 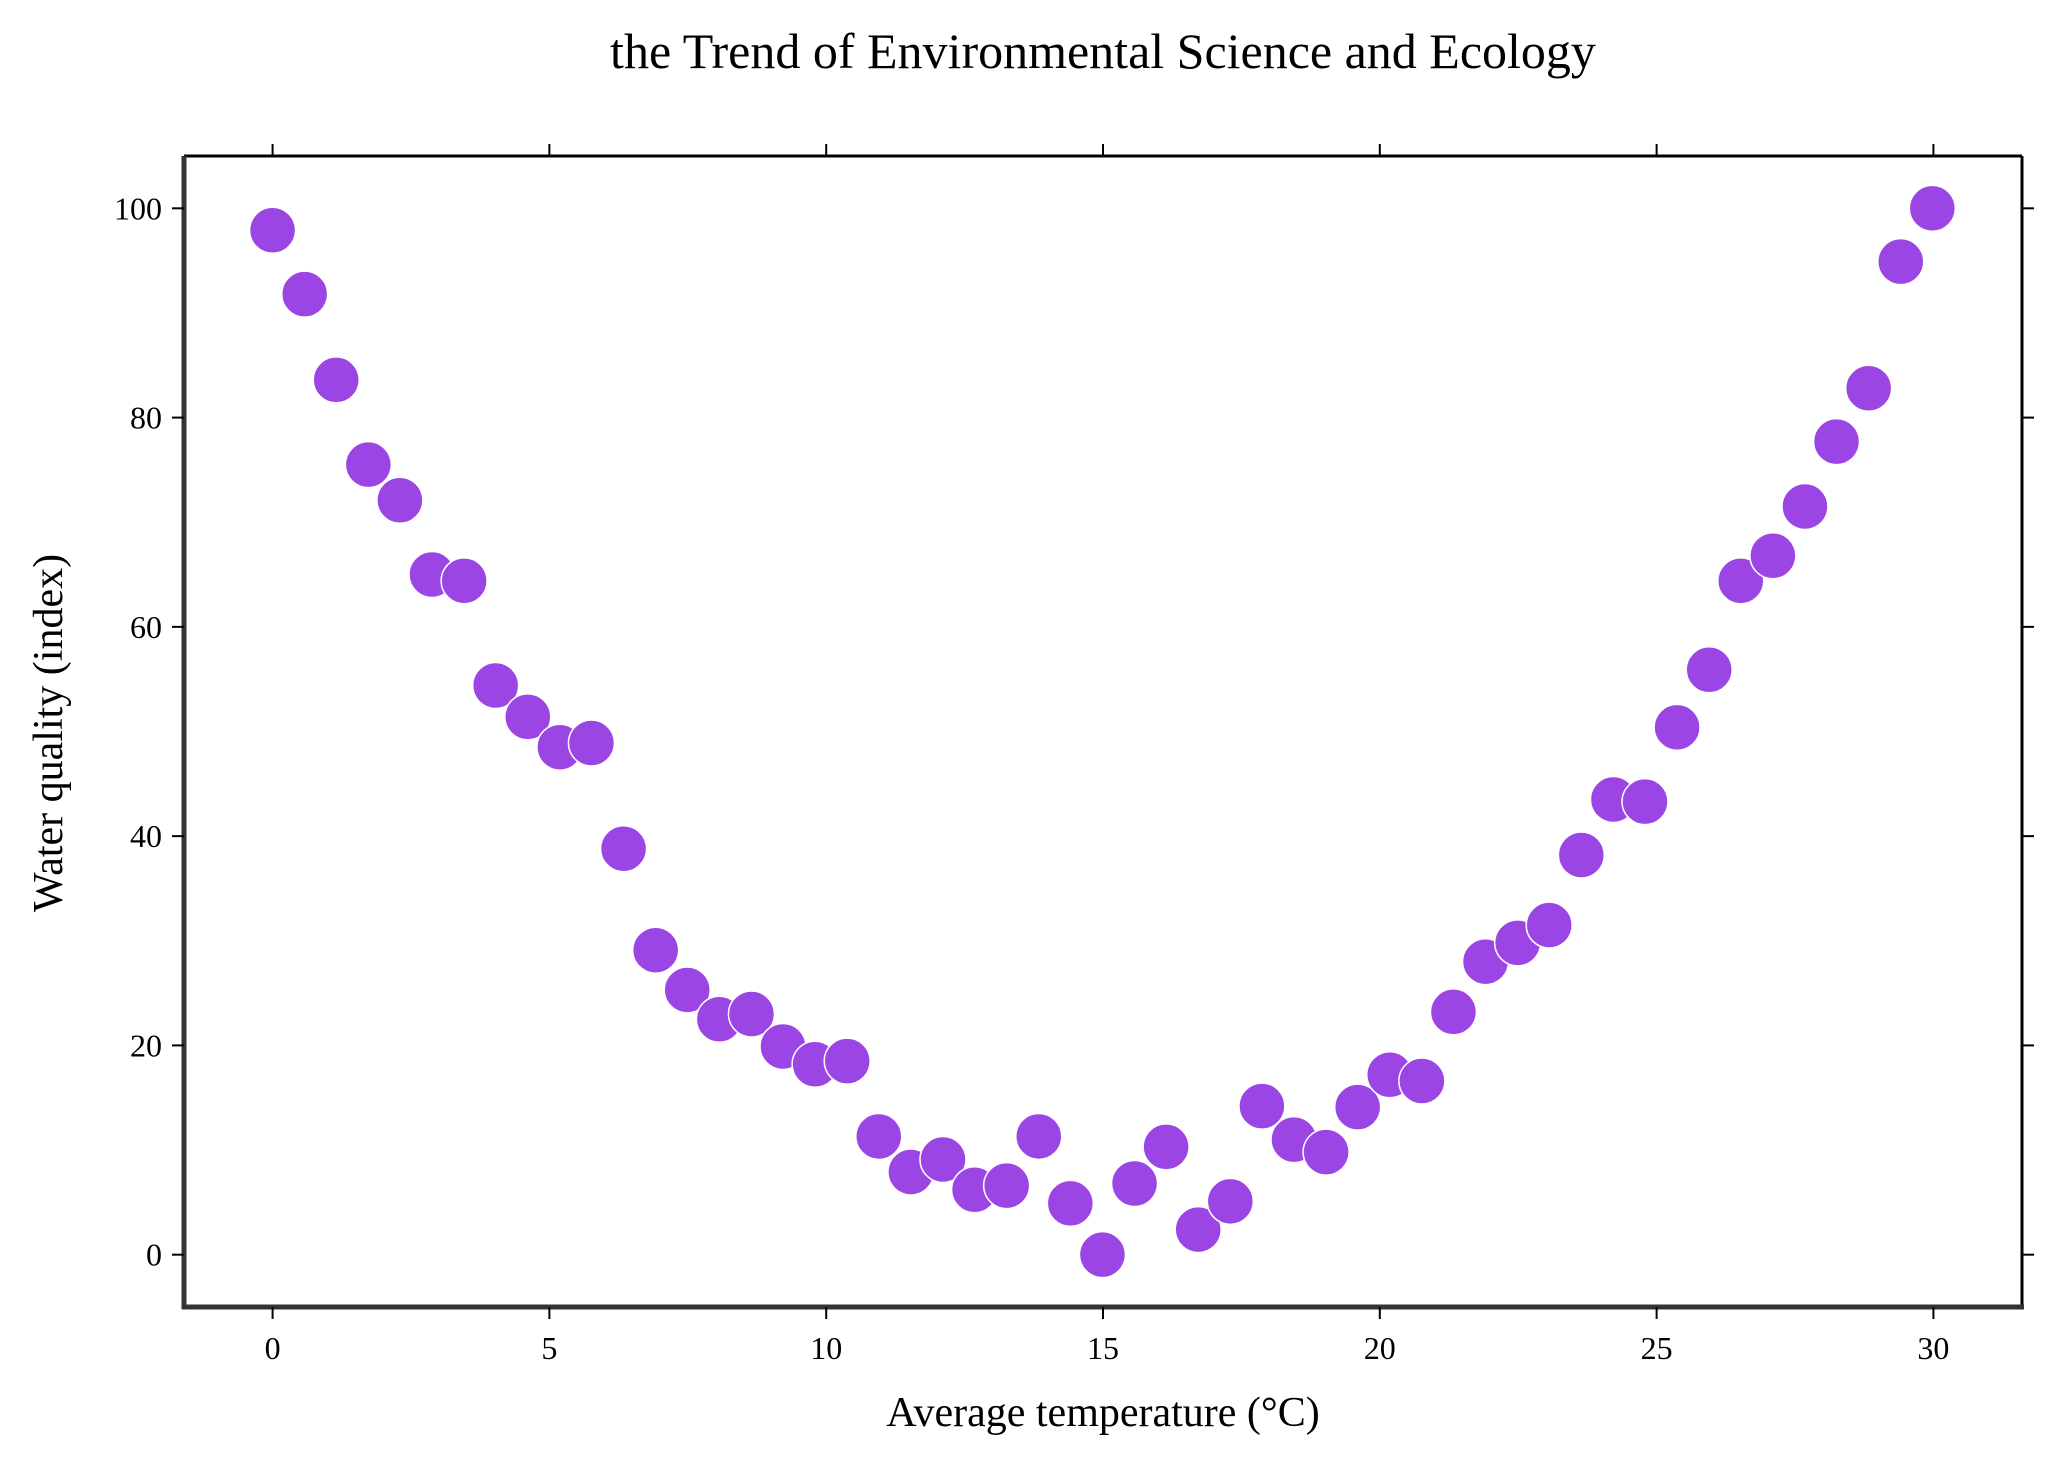 I want to click on x-tick-label: 15, so click(x=1103, y=1348).